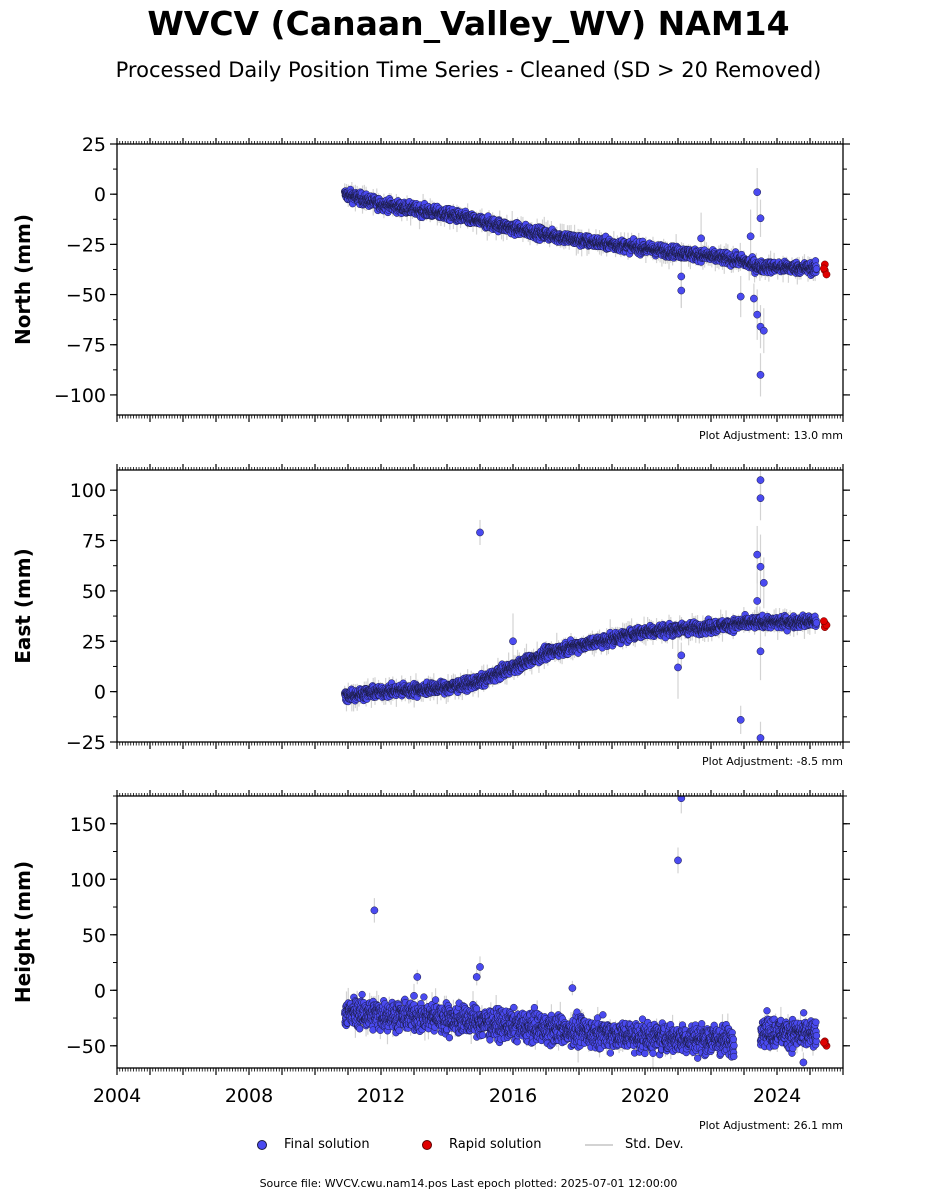 Image resolution: width=937 pixels, height=1200 pixels. What do you see at coordinates (100, 195) in the screenshot?
I see `north-y-tick-label: 0` at bounding box center [100, 195].